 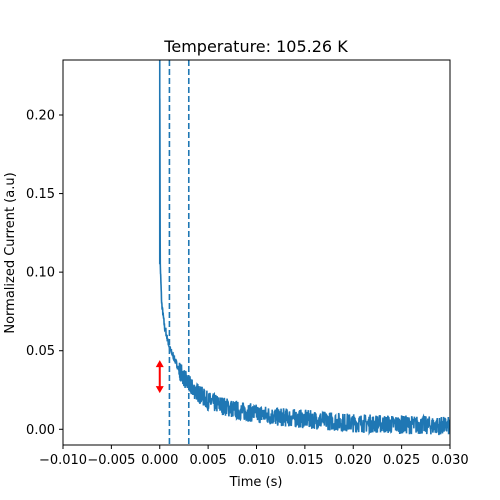 I want to click on x-tick-label: 0.015, so click(x=304, y=460).